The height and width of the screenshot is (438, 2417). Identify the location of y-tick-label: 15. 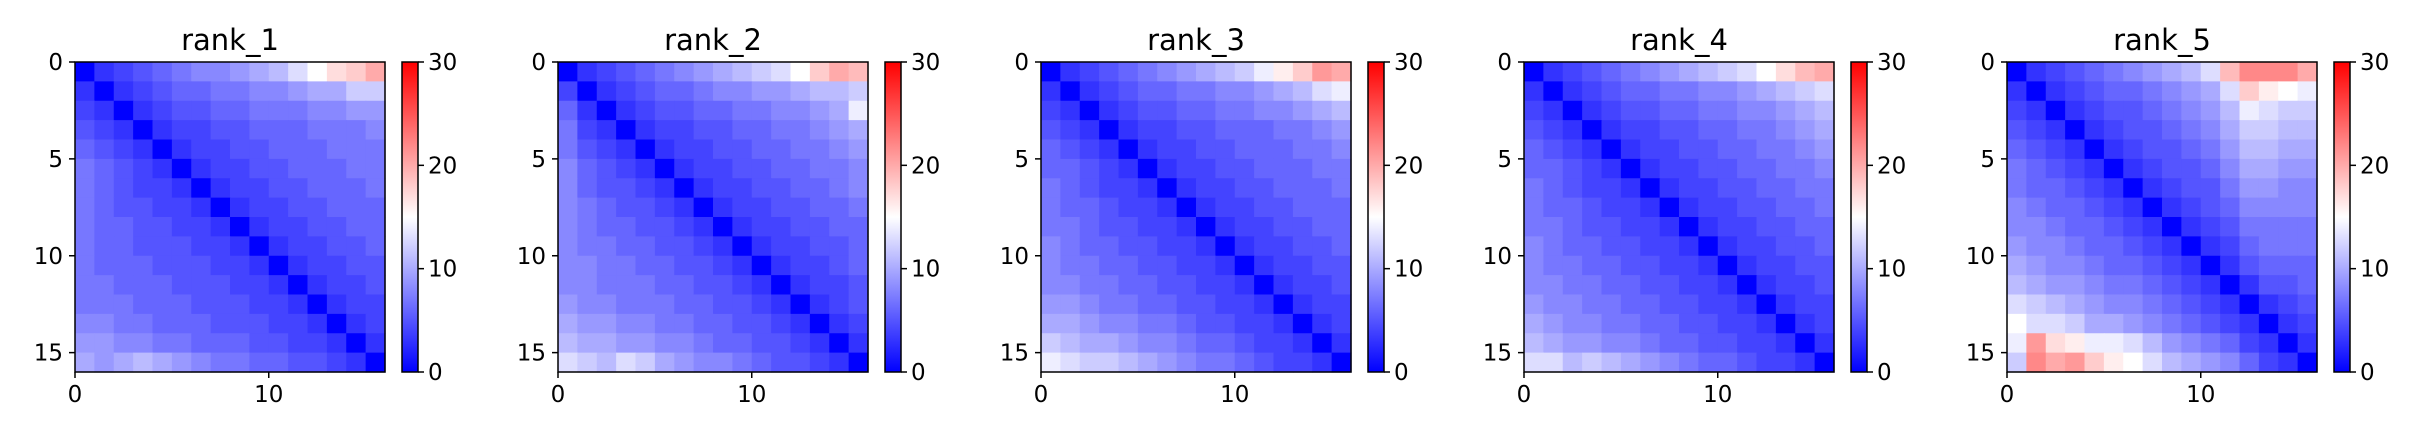
(1497, 354).